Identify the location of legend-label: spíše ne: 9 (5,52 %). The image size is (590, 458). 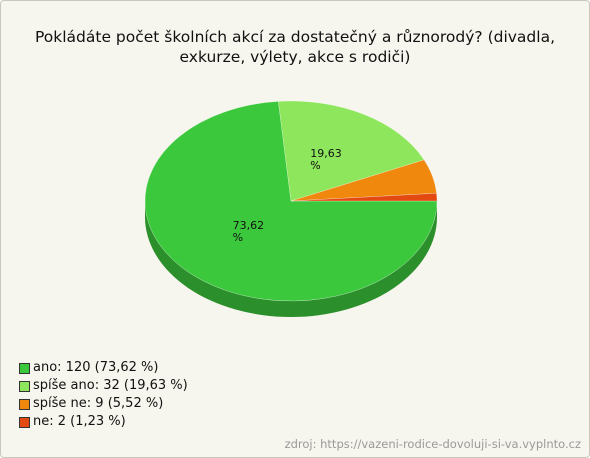
(98, 403).